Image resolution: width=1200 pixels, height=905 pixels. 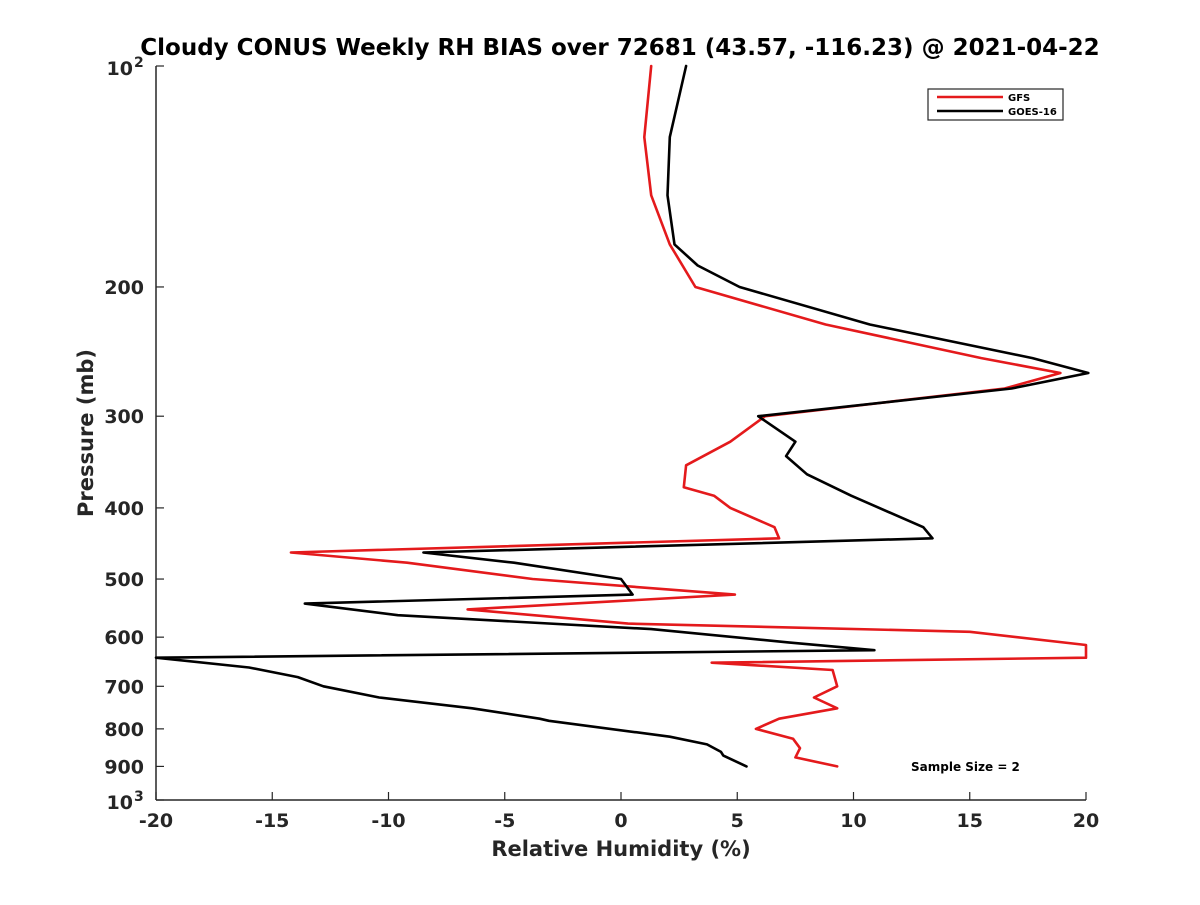 What do you see at coordinates (124, 580) in the screenshot?
I see `y-tick-label: 500` at bounding box center [124, 580].